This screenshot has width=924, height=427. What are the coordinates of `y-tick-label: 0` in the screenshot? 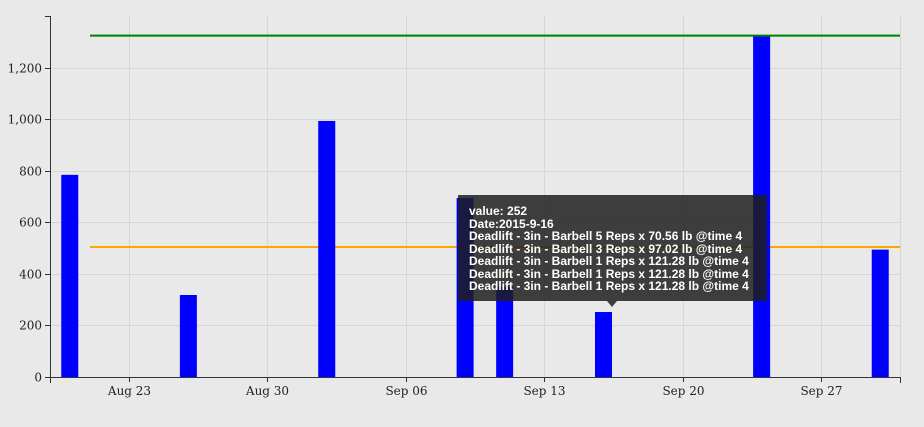 It's located at (38, 378).